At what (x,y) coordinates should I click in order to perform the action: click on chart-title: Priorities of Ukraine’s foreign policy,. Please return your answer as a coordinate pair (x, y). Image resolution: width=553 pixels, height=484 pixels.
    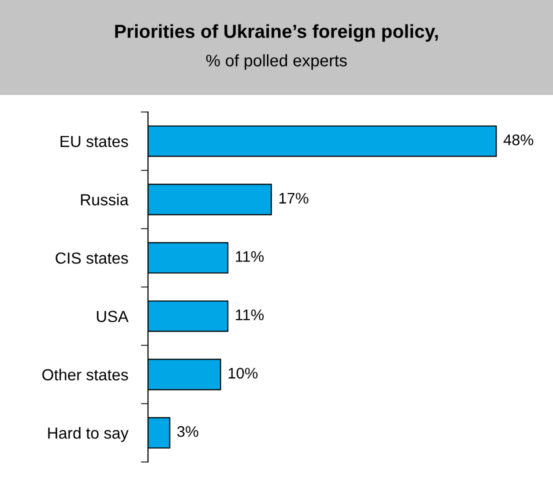
    Looking at the image, I should click on (276, 33).